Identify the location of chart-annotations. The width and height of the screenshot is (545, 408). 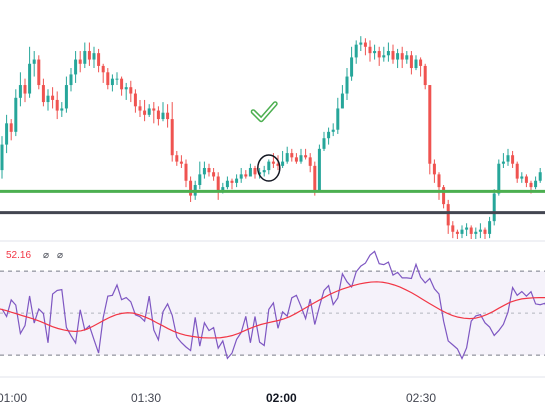
(265, 141).